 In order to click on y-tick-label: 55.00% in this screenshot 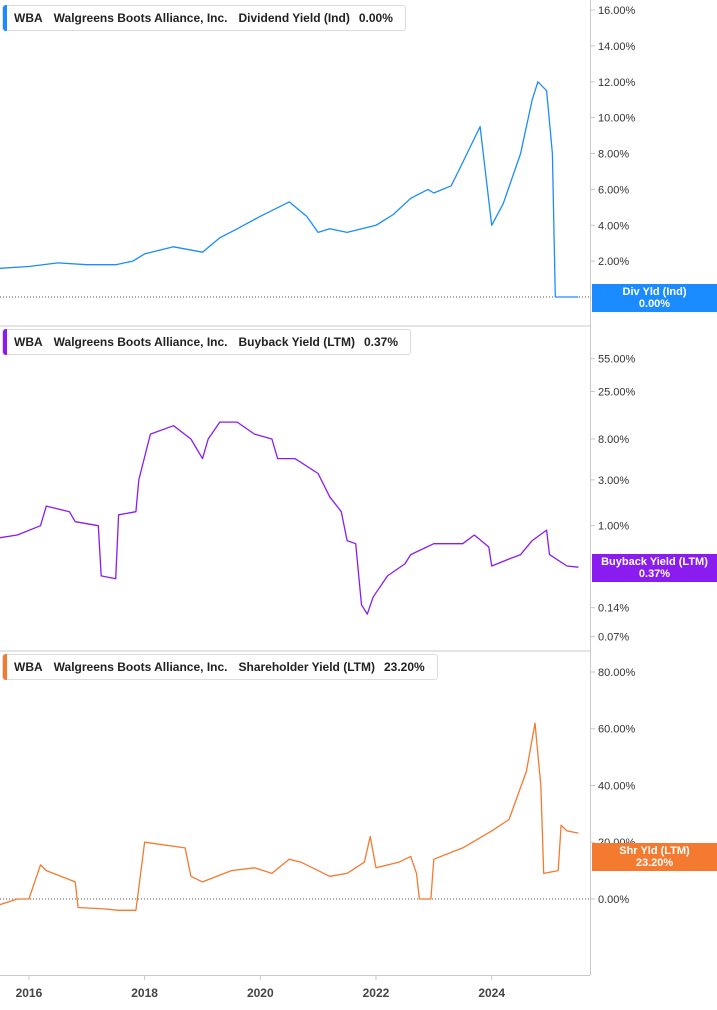, I will do `click(617, 360)`.